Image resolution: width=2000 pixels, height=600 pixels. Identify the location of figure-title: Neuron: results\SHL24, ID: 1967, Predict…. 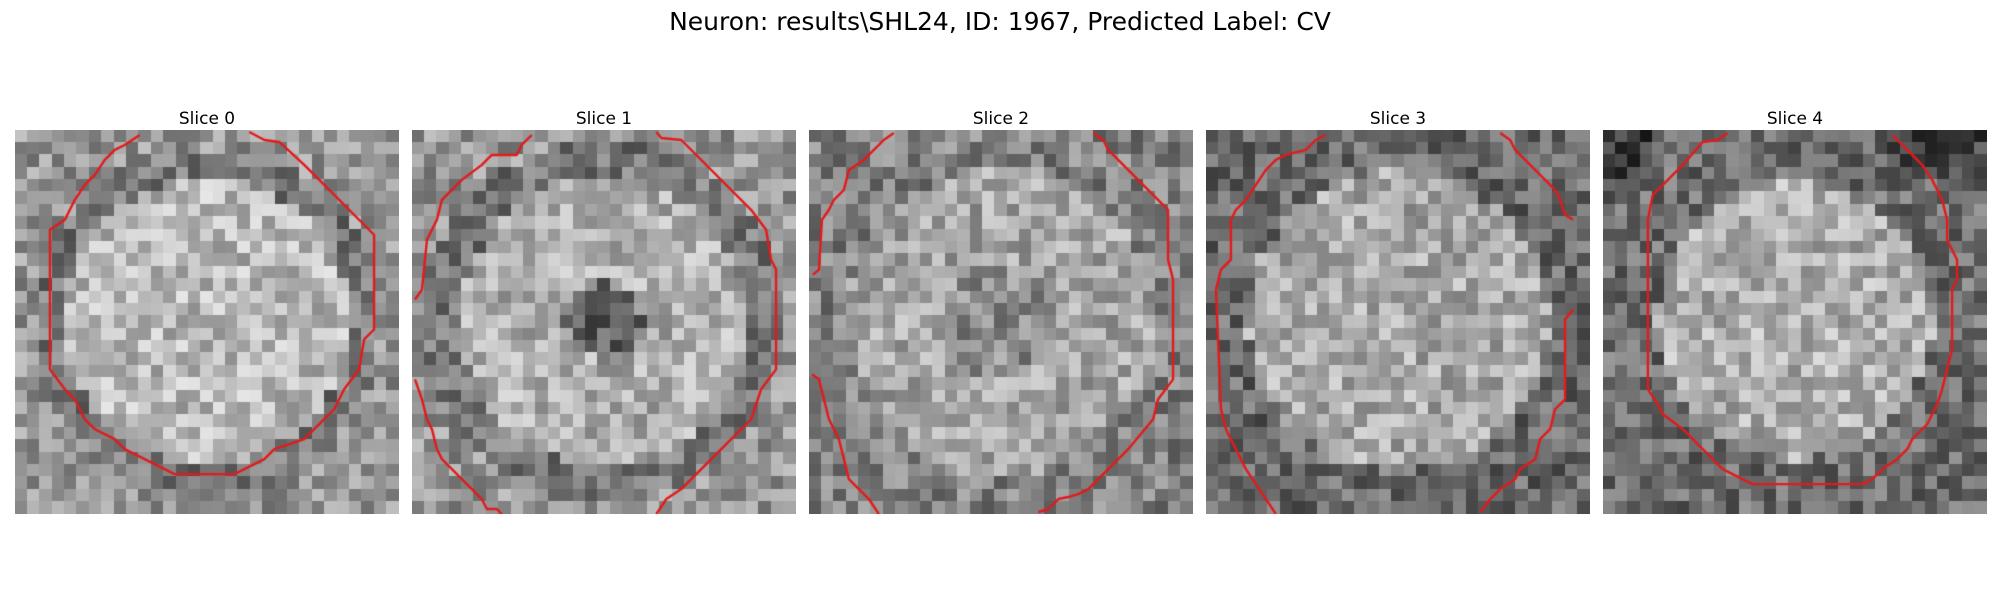
(1000, 21).